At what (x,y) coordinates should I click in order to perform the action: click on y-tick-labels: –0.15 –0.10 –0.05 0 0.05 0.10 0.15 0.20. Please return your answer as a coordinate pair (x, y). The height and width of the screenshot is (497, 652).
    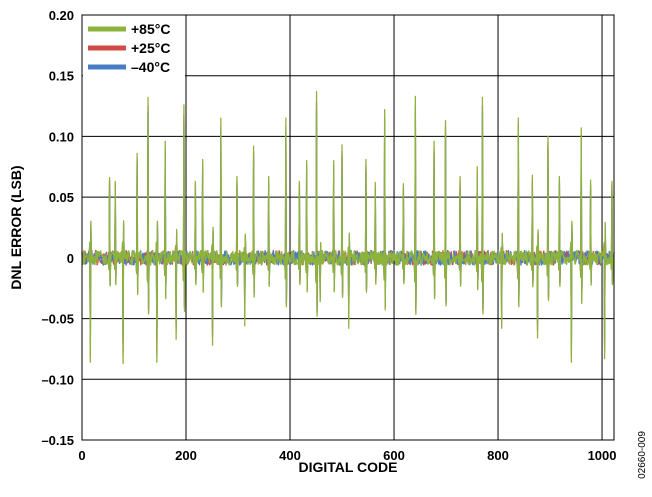
    Looking at the image, I should click on (57, 228).